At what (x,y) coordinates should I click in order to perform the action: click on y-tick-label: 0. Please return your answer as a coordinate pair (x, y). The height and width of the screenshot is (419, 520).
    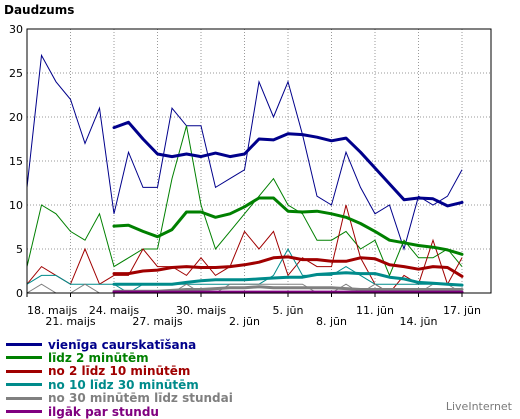
    Looking at the image, I should click on (19, 293).